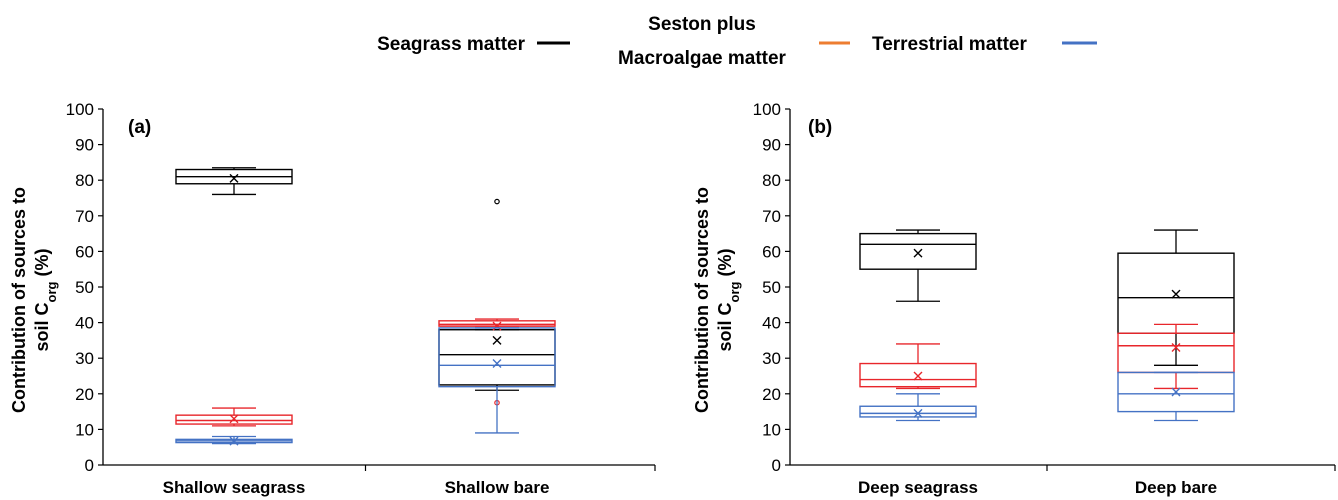 The width and height of the screenshot is (1338, 500). I want to click on boxes-b, so click(1047, 325).